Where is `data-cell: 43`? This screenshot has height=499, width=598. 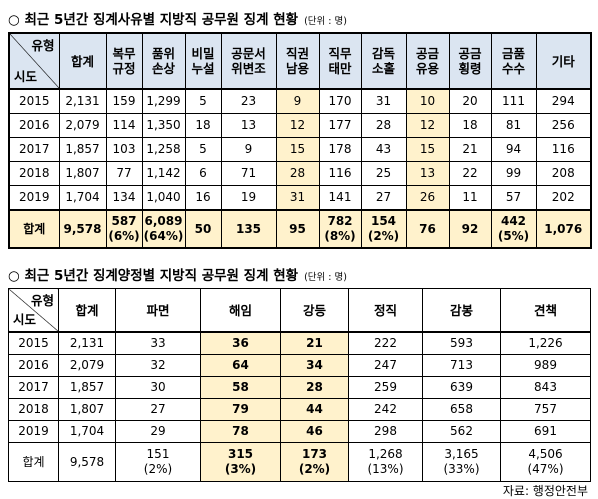
data-cell: 43 is located at coordinates (383, 149).